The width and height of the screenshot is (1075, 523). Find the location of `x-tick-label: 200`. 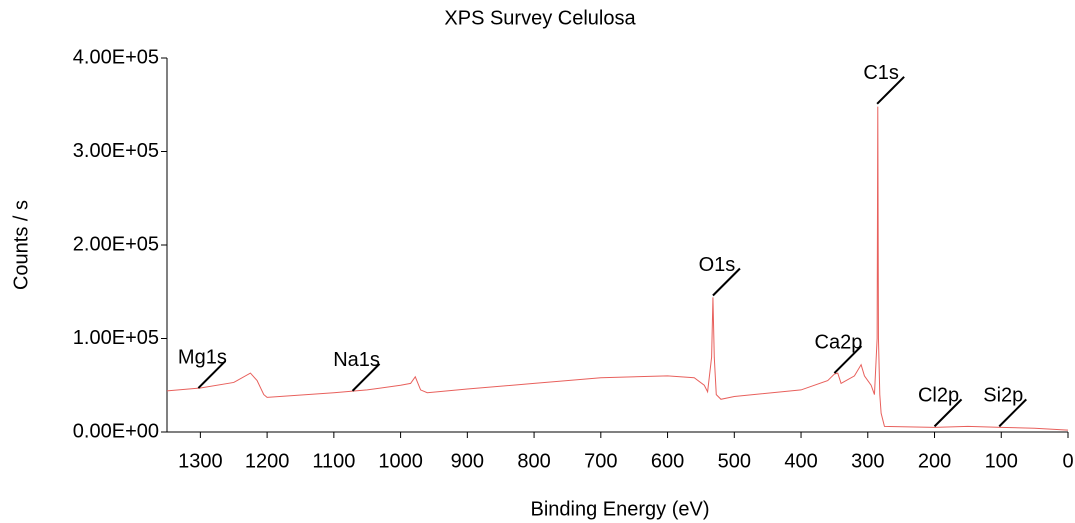

x-tick-label: 200 is located at coordinates (934, 461).